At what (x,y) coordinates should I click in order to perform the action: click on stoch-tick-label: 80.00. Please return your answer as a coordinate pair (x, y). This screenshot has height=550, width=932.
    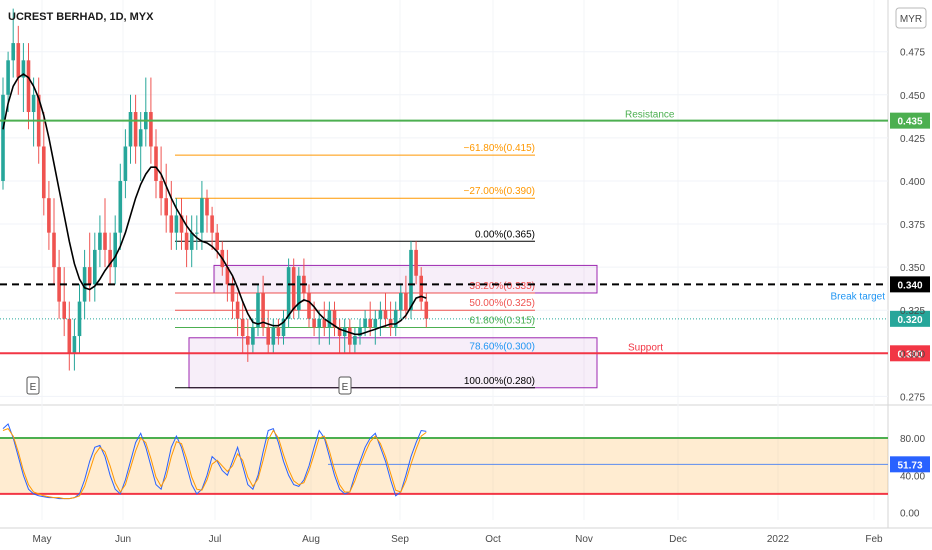
    Looking at the image, I should click on (912, 439).